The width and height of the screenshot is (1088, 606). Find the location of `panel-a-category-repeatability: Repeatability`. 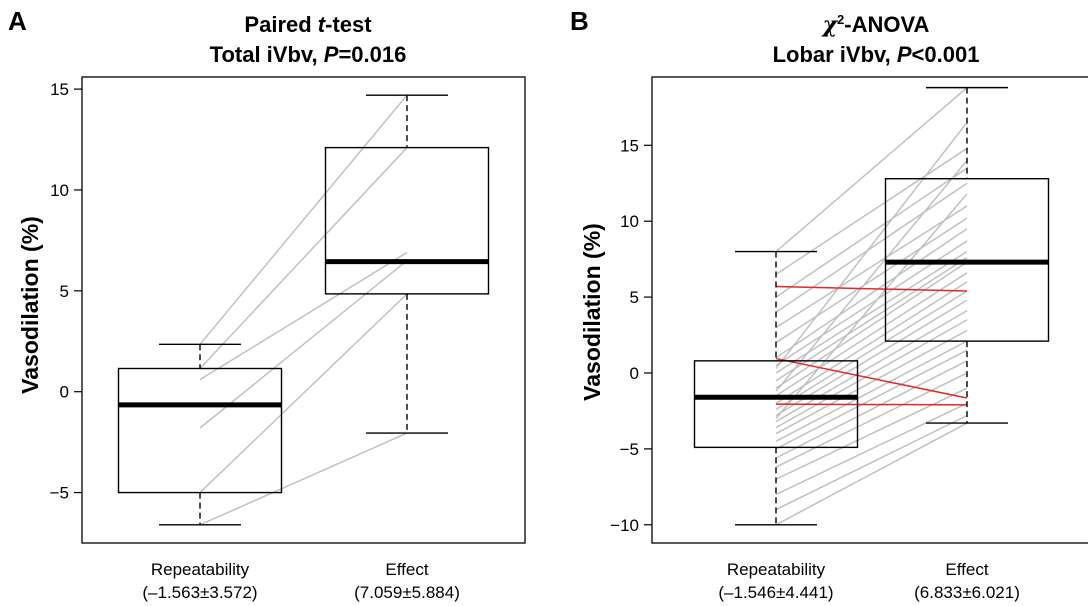

panel-a-category-repeatability: Repeatability is located at coordinates (200, 569).